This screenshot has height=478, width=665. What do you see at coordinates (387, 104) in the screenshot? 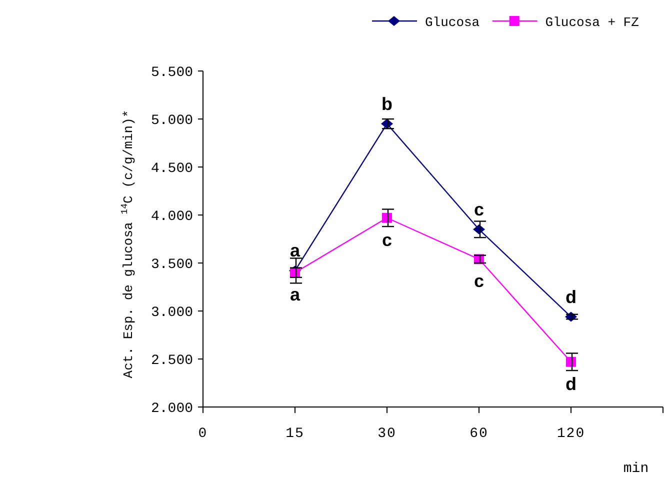
I see `annotation: b` at bounding box center [387, 104].